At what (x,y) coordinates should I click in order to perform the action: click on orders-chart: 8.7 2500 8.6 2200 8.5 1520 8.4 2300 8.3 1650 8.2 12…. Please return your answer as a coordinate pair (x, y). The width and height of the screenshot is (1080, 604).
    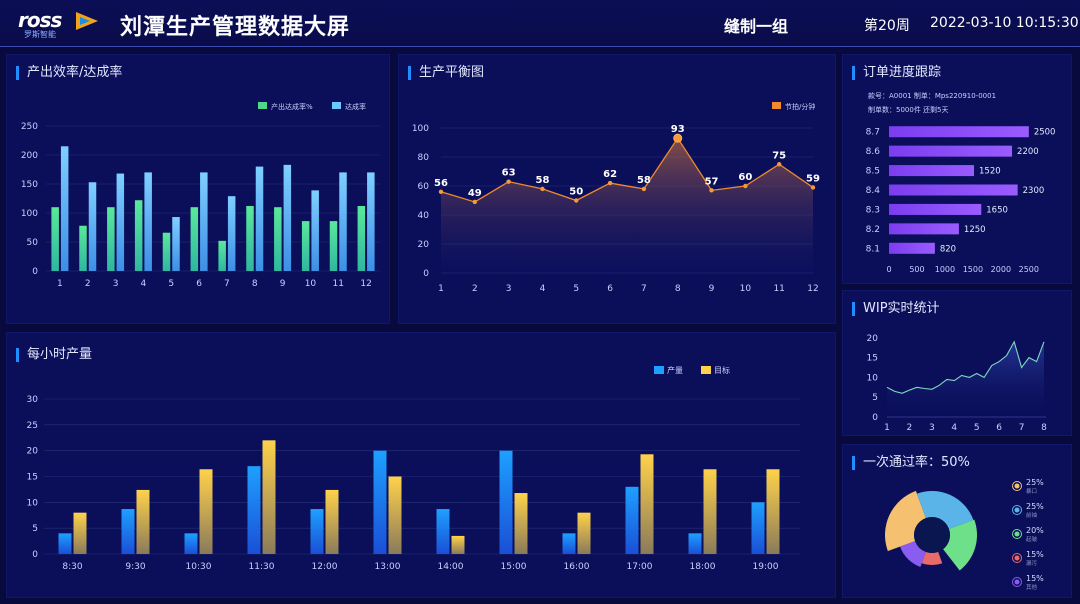
    Looking at the image, I should click on (960, 200).